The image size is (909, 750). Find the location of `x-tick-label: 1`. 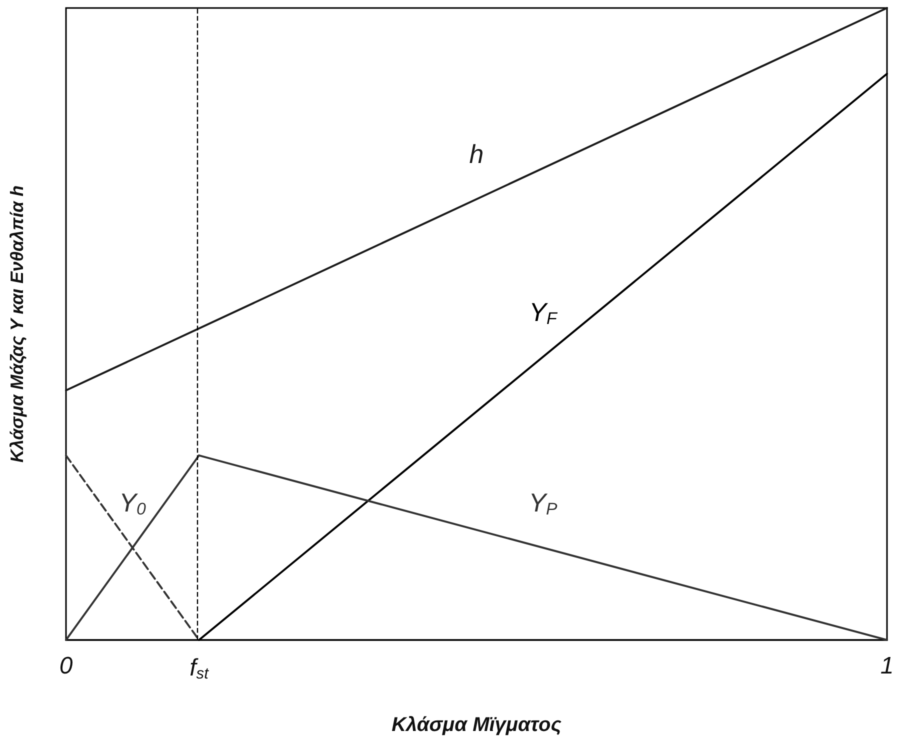

x-tick-label: 1 is located at coordinates (887, 666).